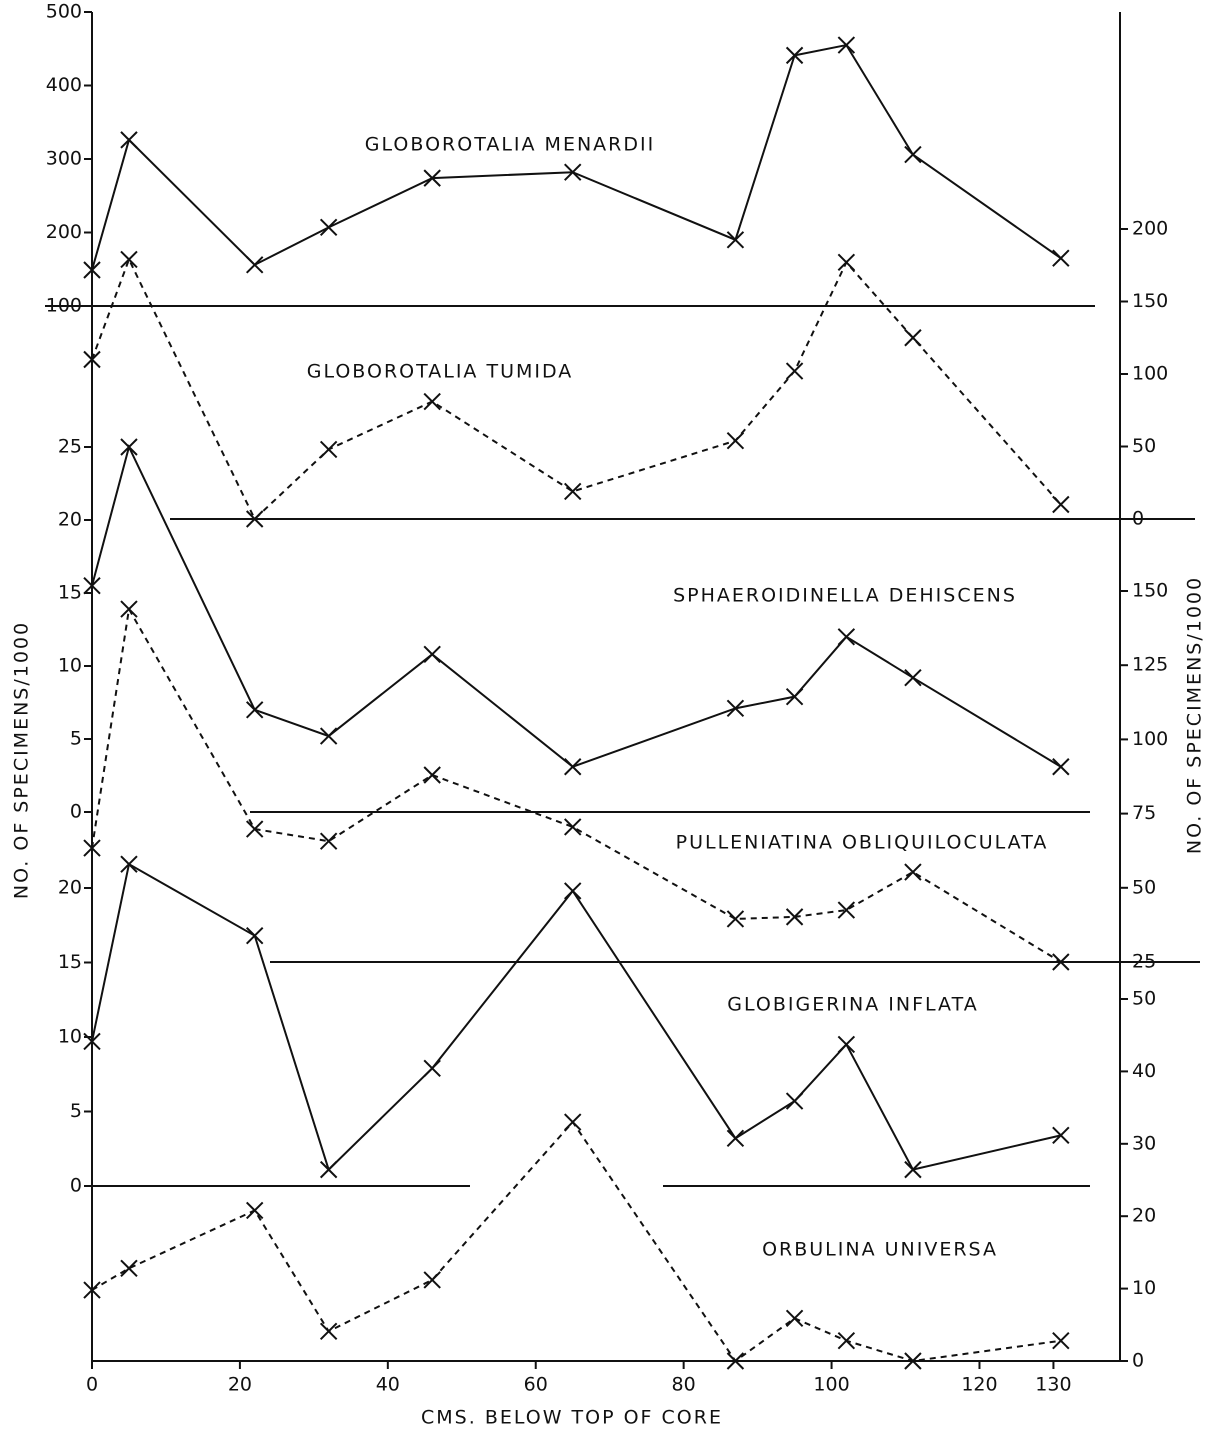 The height and width of the screenshot is (1434, 1212). What do you see at coordinates (1144, 1216) in the screenshot?
I see `y2-tick-label: 20` at bounding box center [1144, 1216].